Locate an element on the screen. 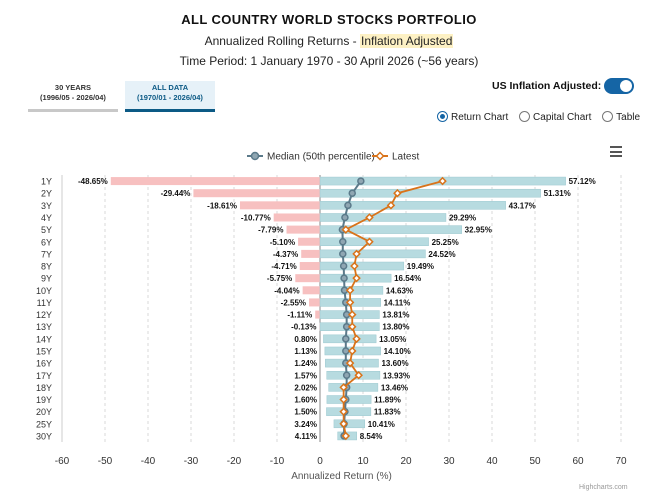 The width and height of the screenshot is (658, 500). x-tick-label: -50 is located at coordinates (105, 461).